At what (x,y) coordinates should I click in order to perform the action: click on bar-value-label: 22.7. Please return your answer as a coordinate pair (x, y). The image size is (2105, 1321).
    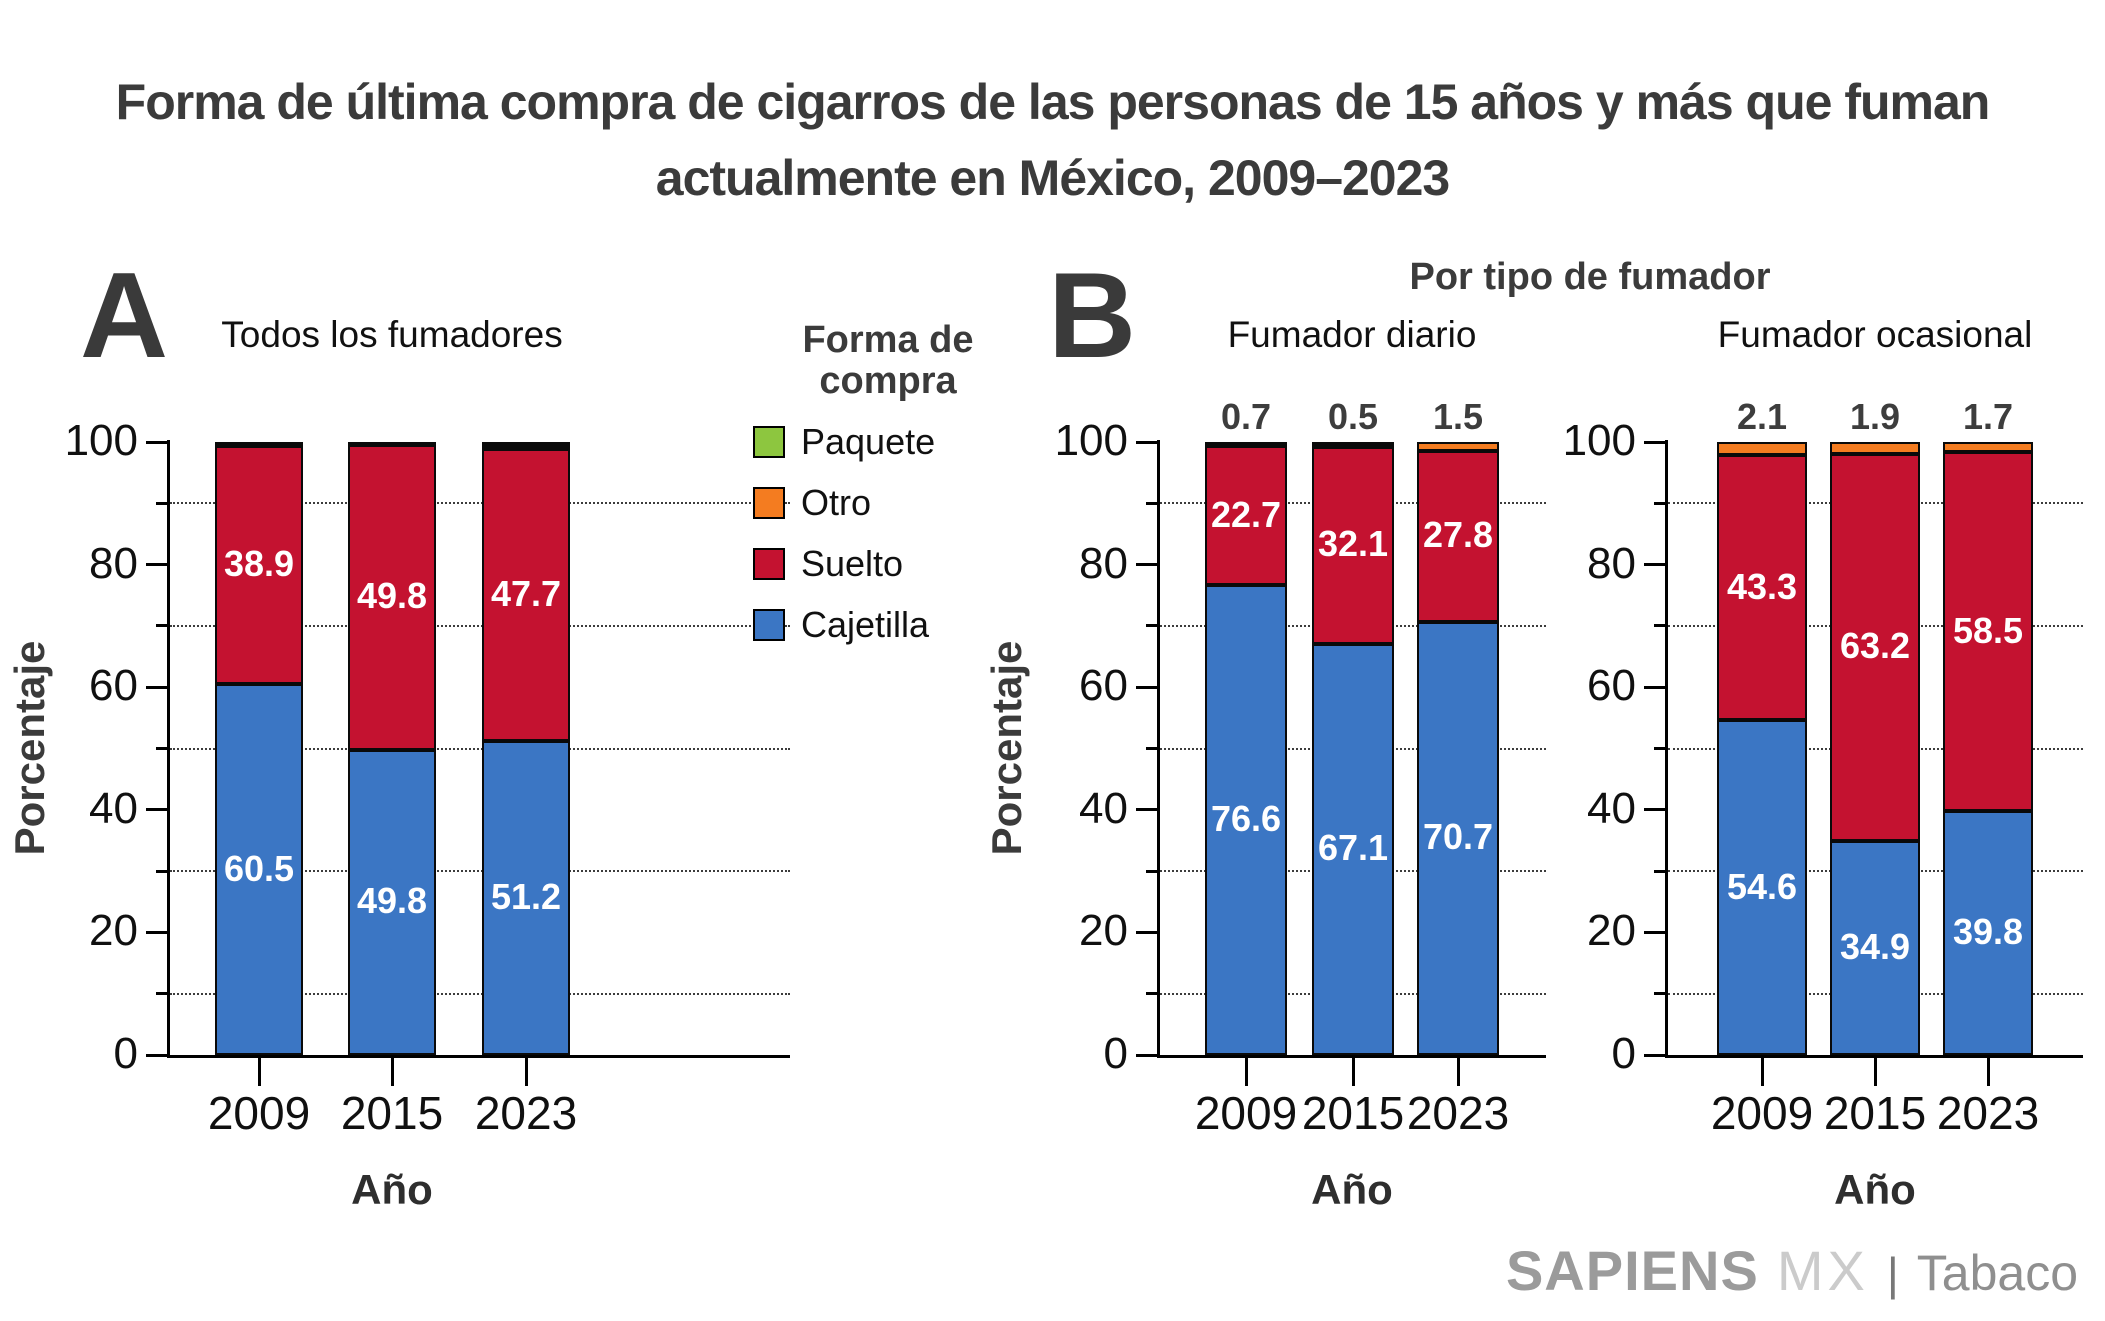
    Looking at the image, I should click on (1246, 514).